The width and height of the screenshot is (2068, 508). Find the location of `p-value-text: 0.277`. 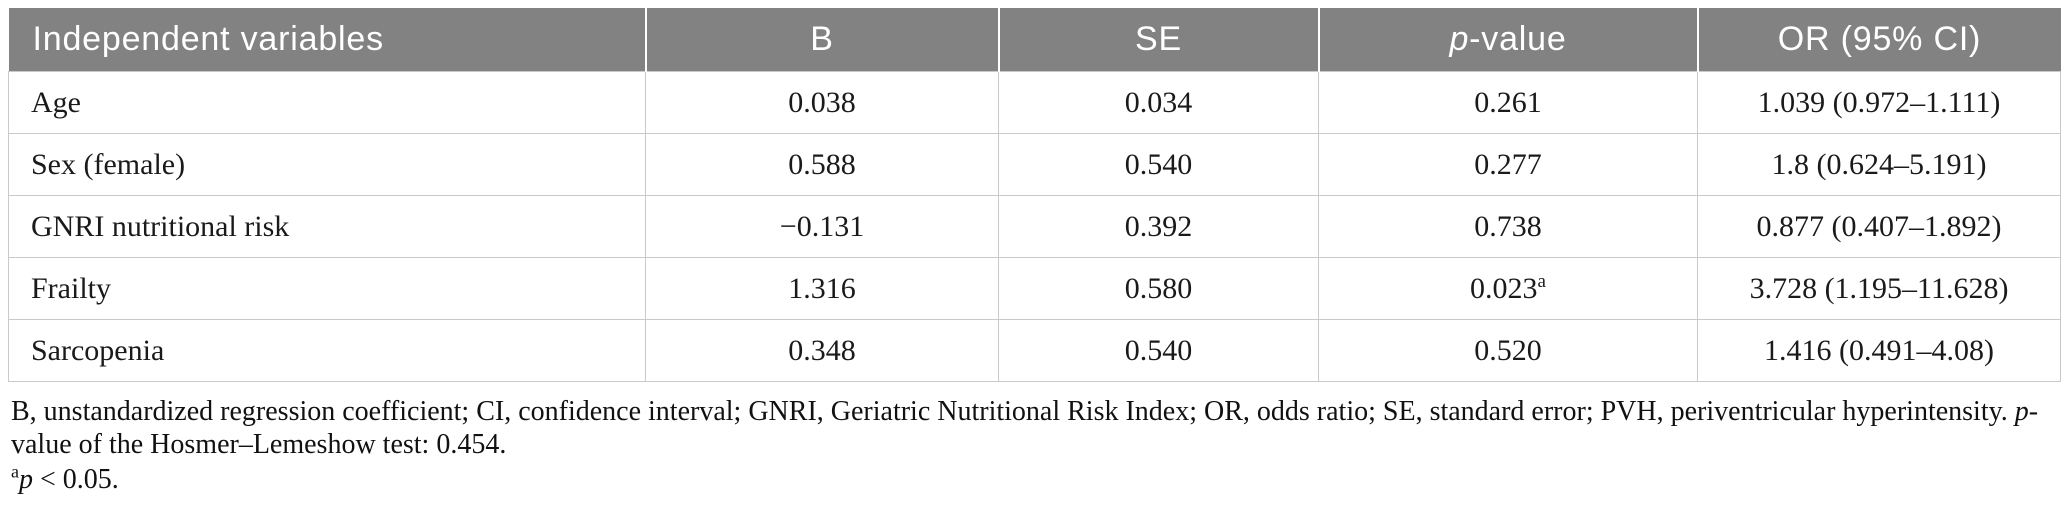

p-value-text: 0.277 is located at coordinates (1508, 164).